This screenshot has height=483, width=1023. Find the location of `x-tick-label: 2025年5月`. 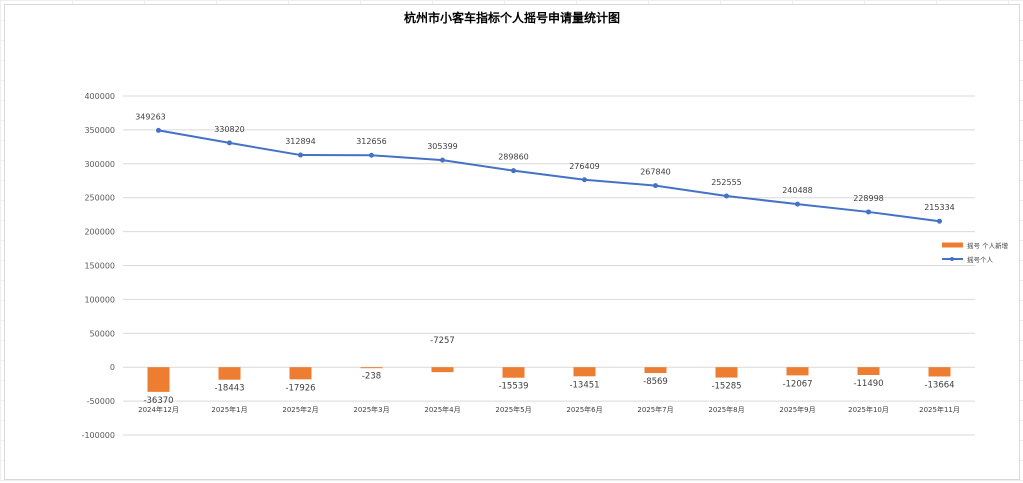

x-tick-label: 2025年5月 is located at coordinates (513, 409).